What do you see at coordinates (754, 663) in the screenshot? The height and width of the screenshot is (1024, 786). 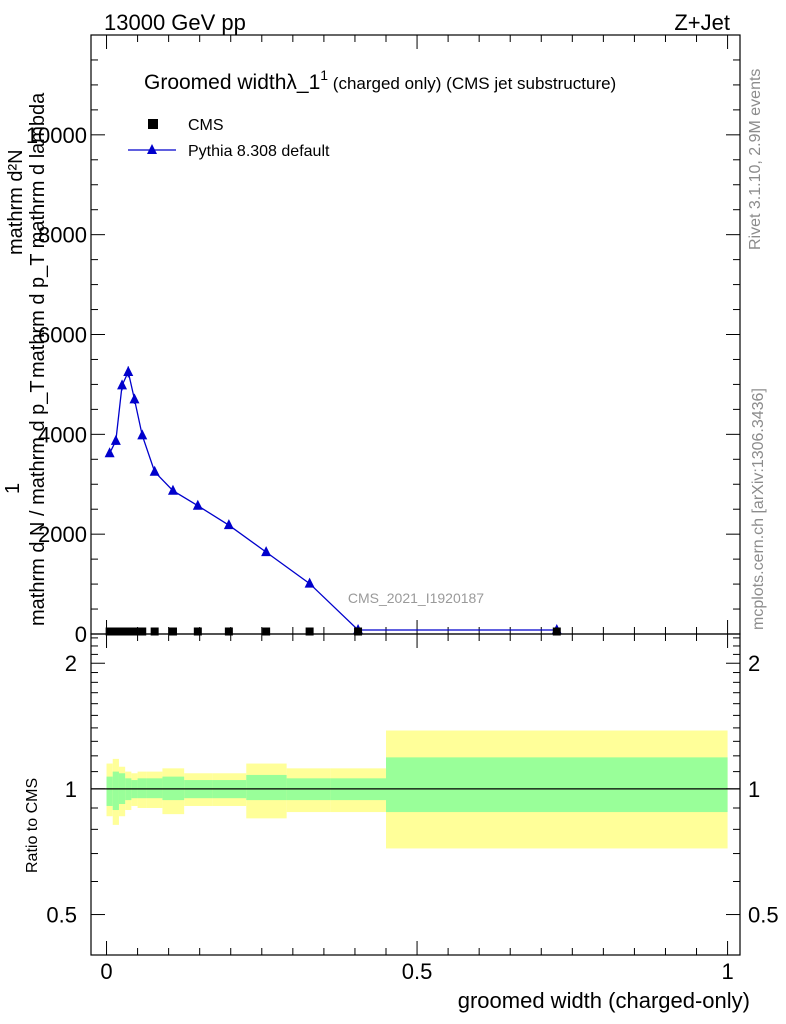 I see `ratio-ytick-label-right: 2` at bounding box center [754, 663].